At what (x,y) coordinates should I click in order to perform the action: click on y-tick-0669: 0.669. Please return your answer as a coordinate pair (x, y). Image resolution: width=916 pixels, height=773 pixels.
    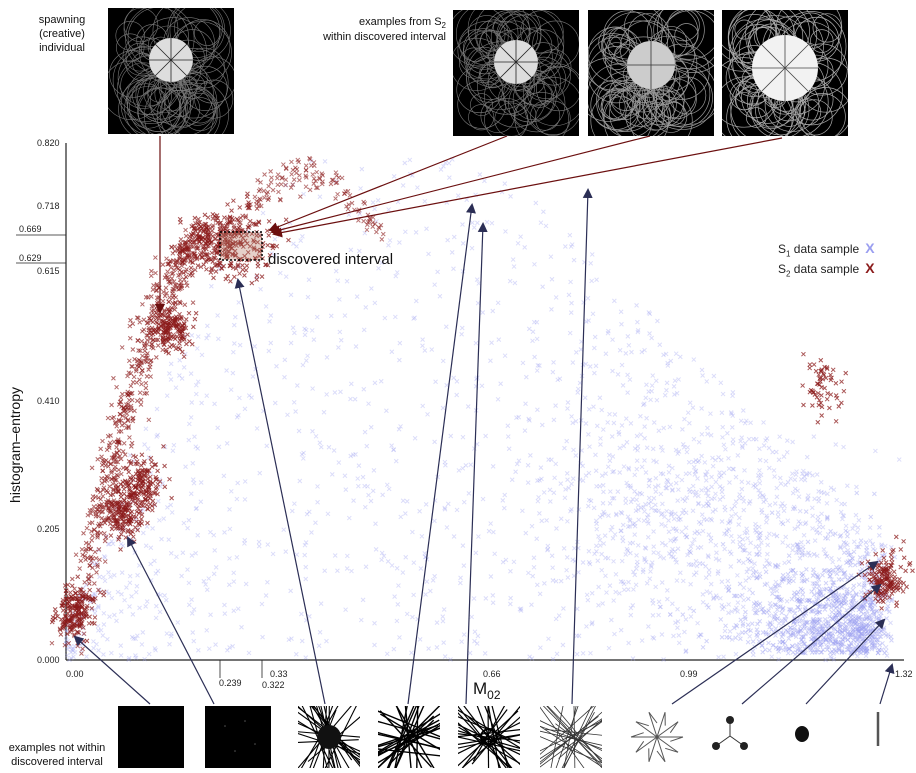
    Looking at the image, I should click on (30, 229).